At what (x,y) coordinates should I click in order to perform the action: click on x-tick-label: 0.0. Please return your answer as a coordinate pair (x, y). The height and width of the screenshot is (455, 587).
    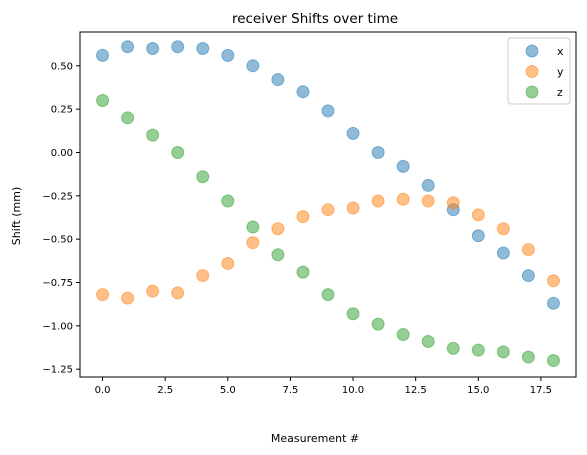
    Looking at the image, I should click on (103, 390).